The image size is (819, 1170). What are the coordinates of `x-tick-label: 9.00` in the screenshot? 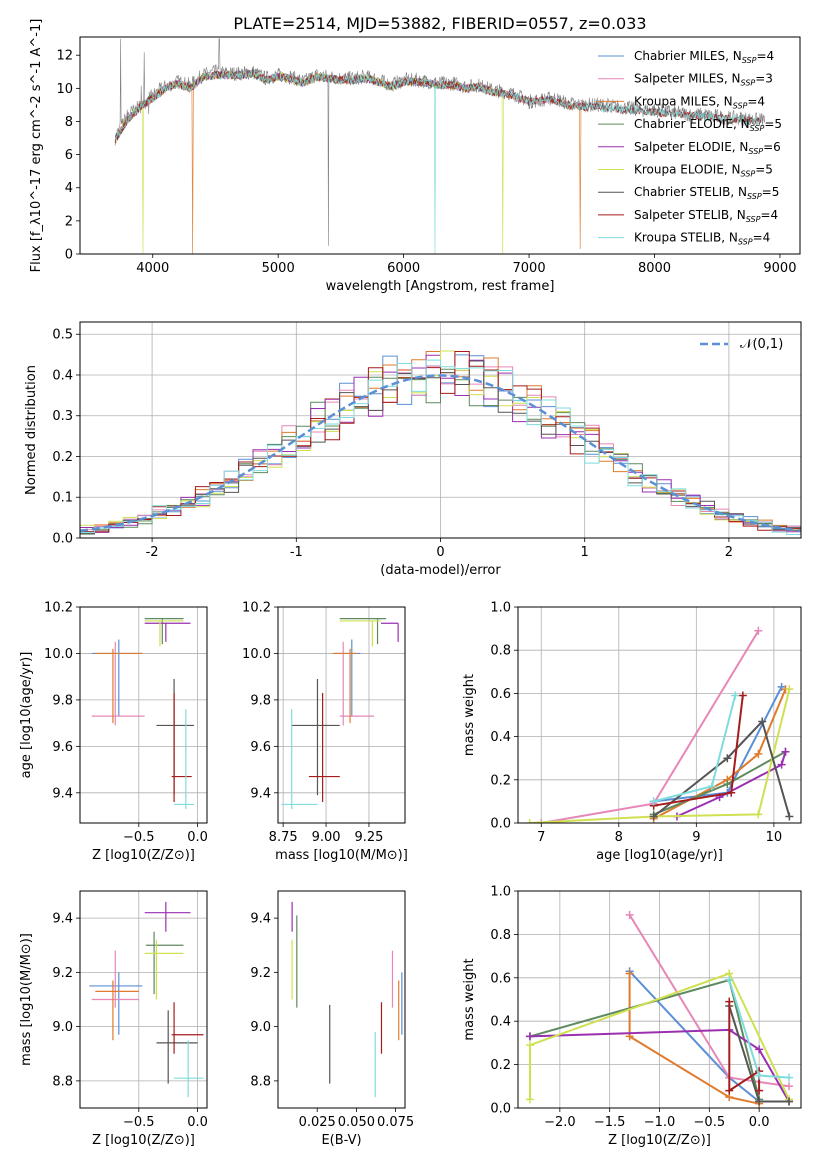 It's located at (326, 837).